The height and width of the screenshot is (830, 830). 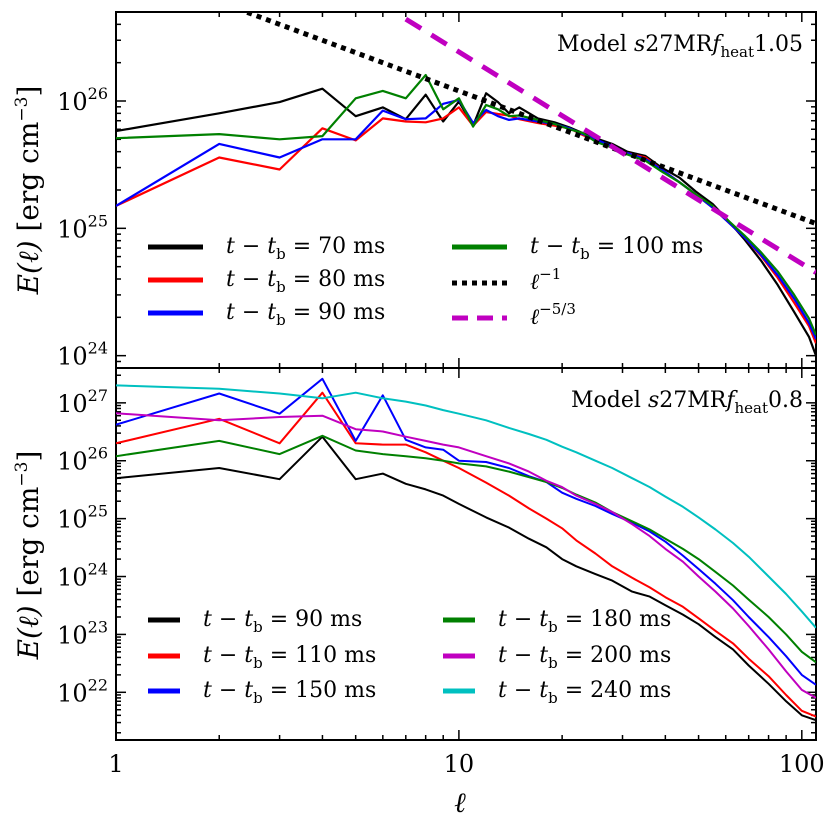 What do you see at coordinates (82, 576) in the screenshot?
I see `bottom-y-tick-label: 1024` at bounding box center [82, 576].